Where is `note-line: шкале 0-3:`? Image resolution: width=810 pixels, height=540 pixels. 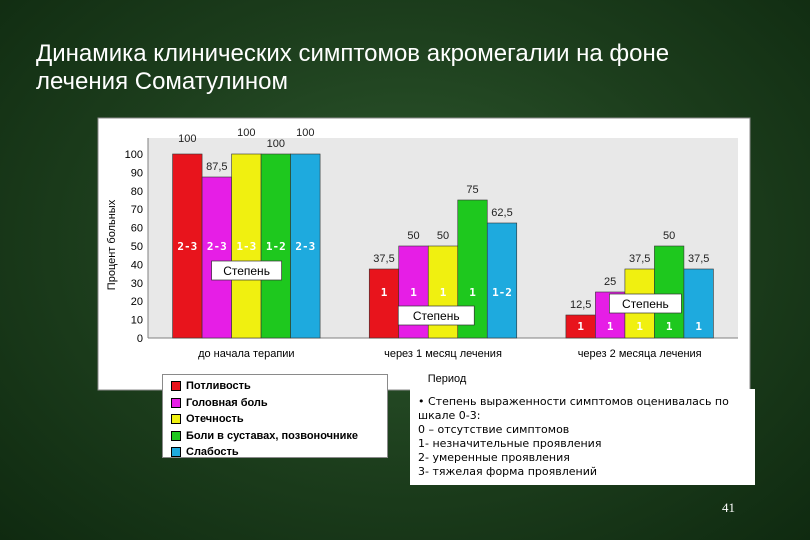 note-line: шкале 0-3: is located at coordinates (449, 415).